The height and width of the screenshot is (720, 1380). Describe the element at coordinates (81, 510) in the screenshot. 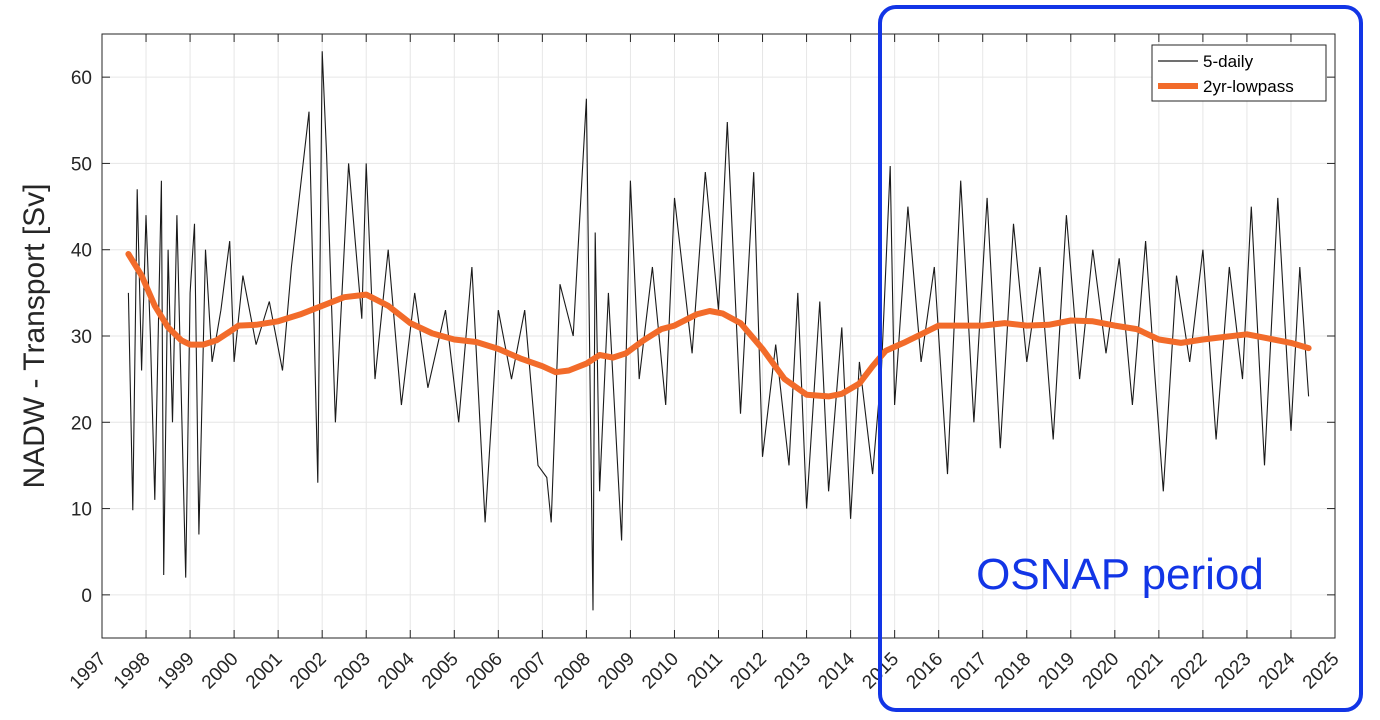

I see `y-tick-label: 10` at that location.